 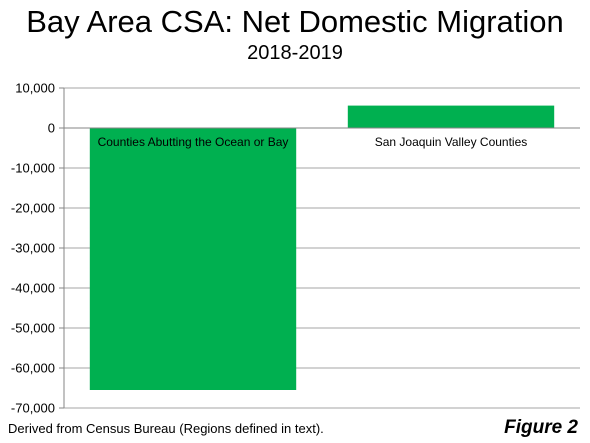 What do you see at coordinates (33, 208) in the screenshot?
I see `y-tick-label: -20,000` at bounding box center [33, 208].